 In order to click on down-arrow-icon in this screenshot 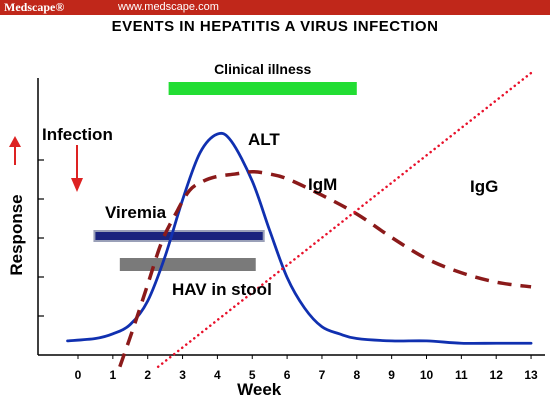, I will do `click(77, 185)`.